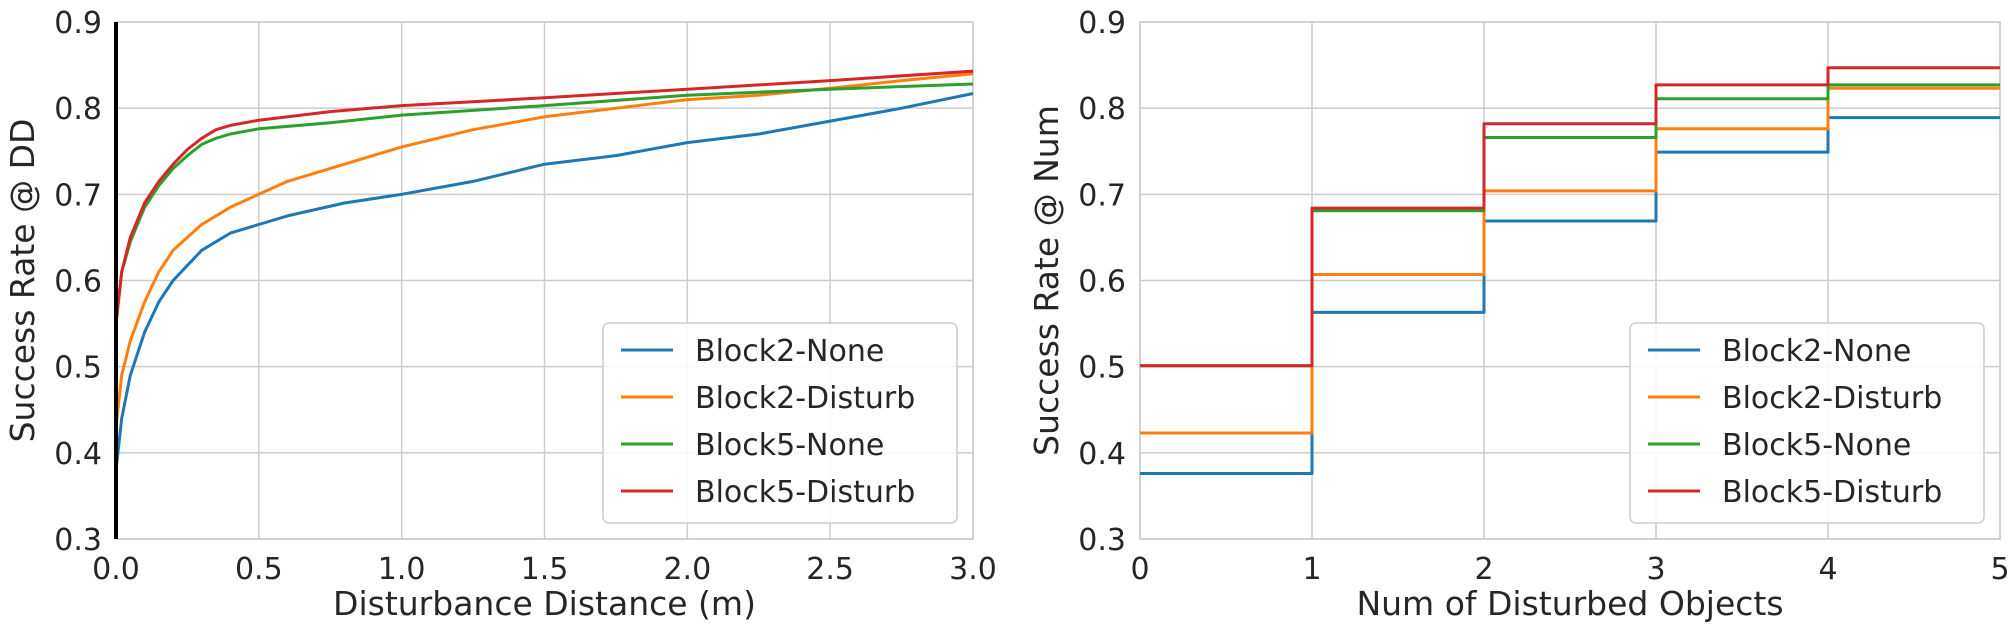  What do you see at coordinates (545, 569) in the screenshot?
I see `x-tick-label: 1.5` at bounding box center [545, 569].